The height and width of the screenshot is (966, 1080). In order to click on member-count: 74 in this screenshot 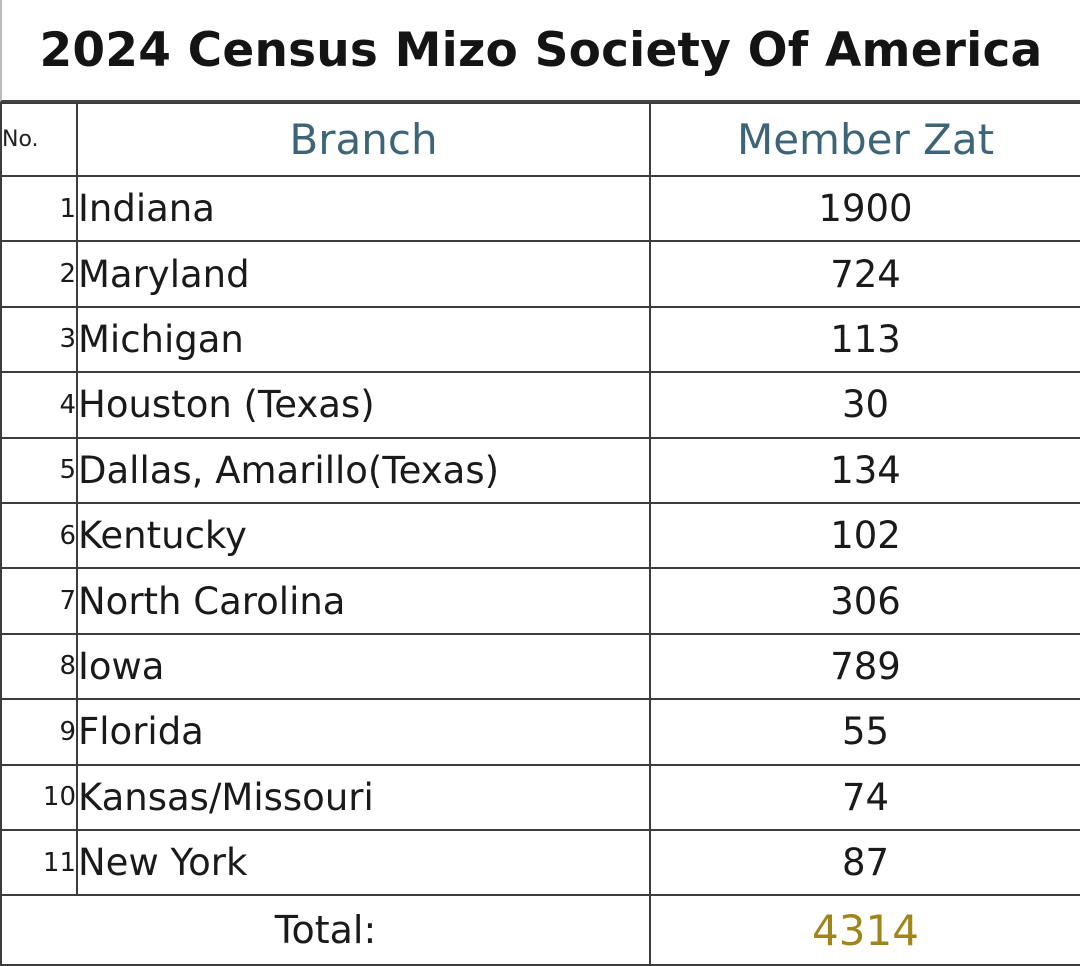, I will do `click(864, 797)`.